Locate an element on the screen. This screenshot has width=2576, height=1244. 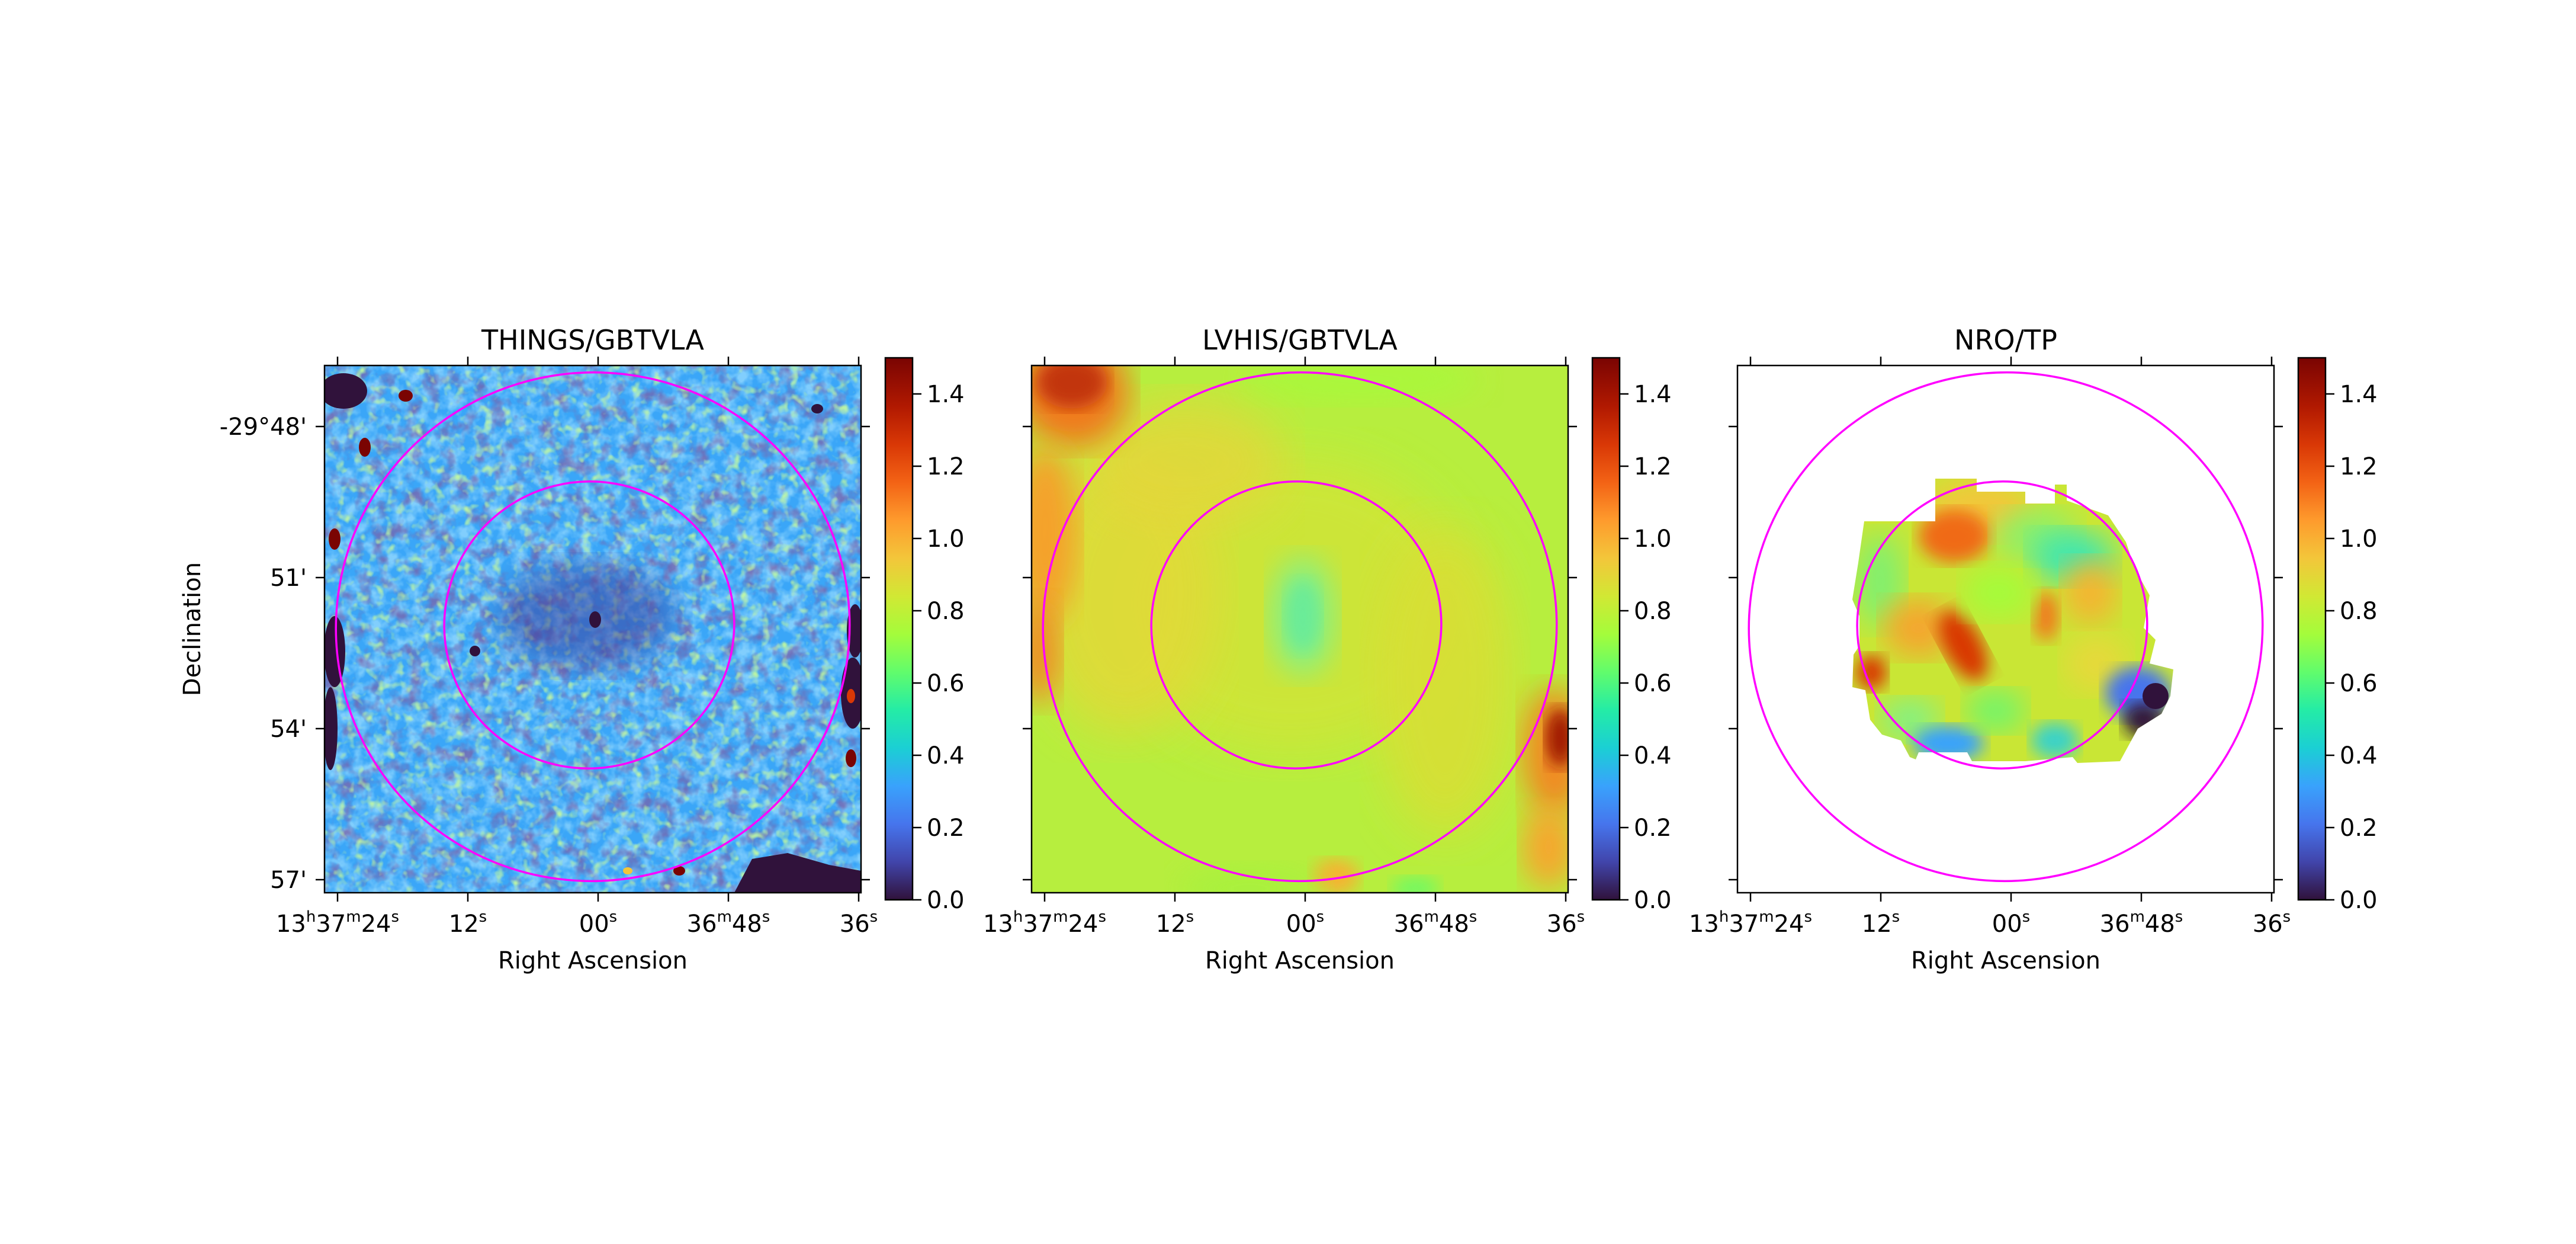
heatmap-nro is located at coordinates (2005, 629).